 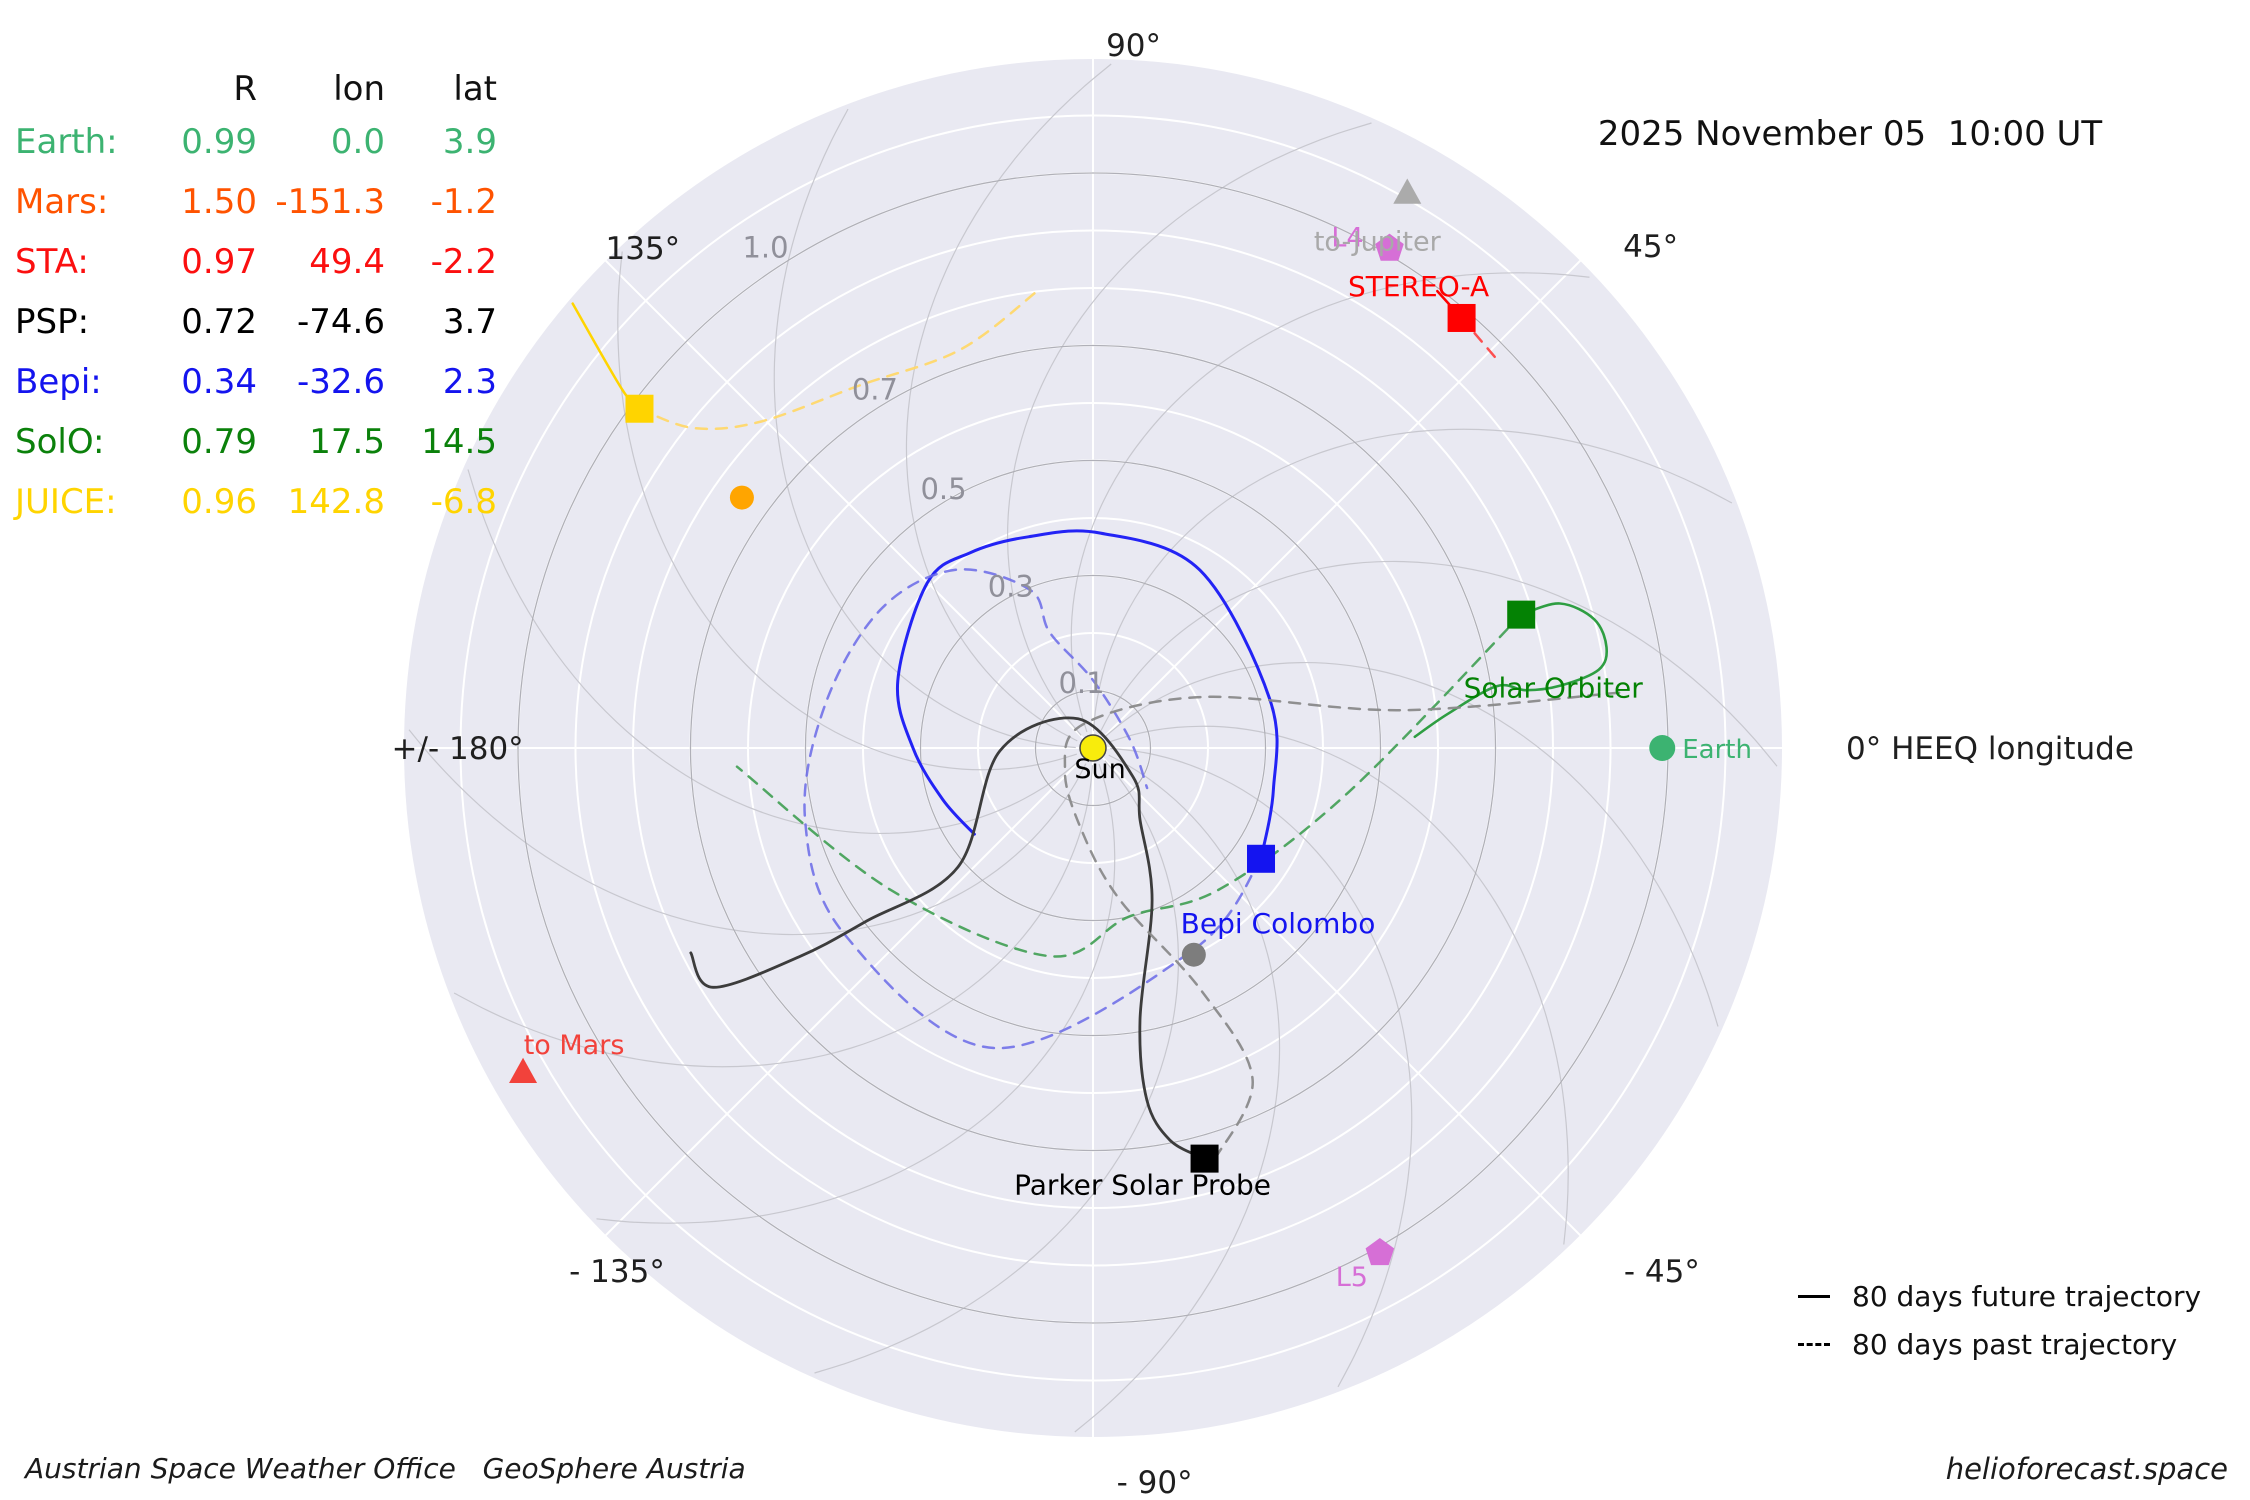 I want to click on table-cell: JUICE:, so click(x=66, y=502).